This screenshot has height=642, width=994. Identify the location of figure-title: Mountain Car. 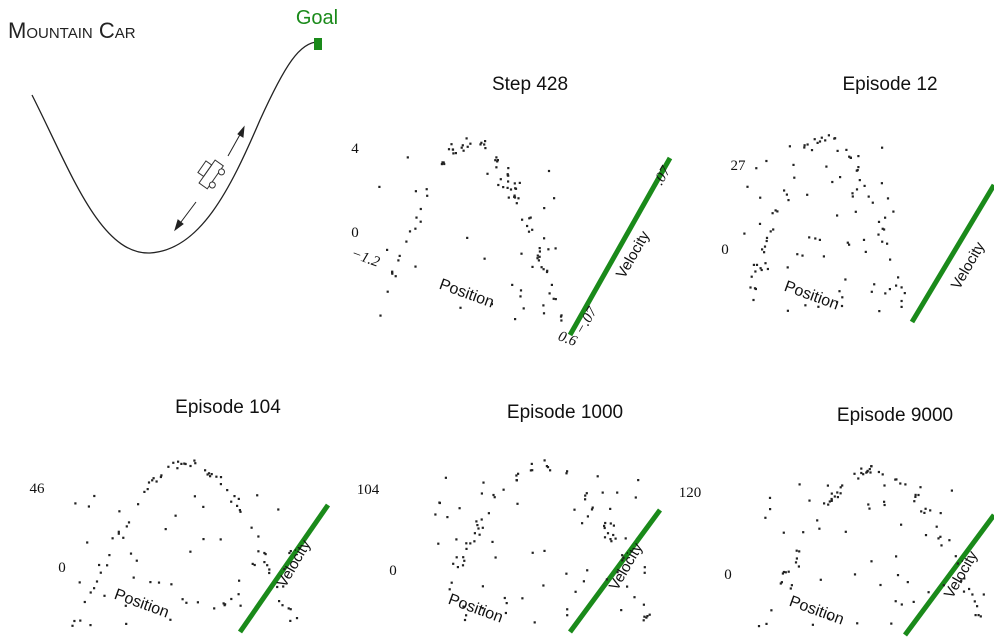
(72, 30).